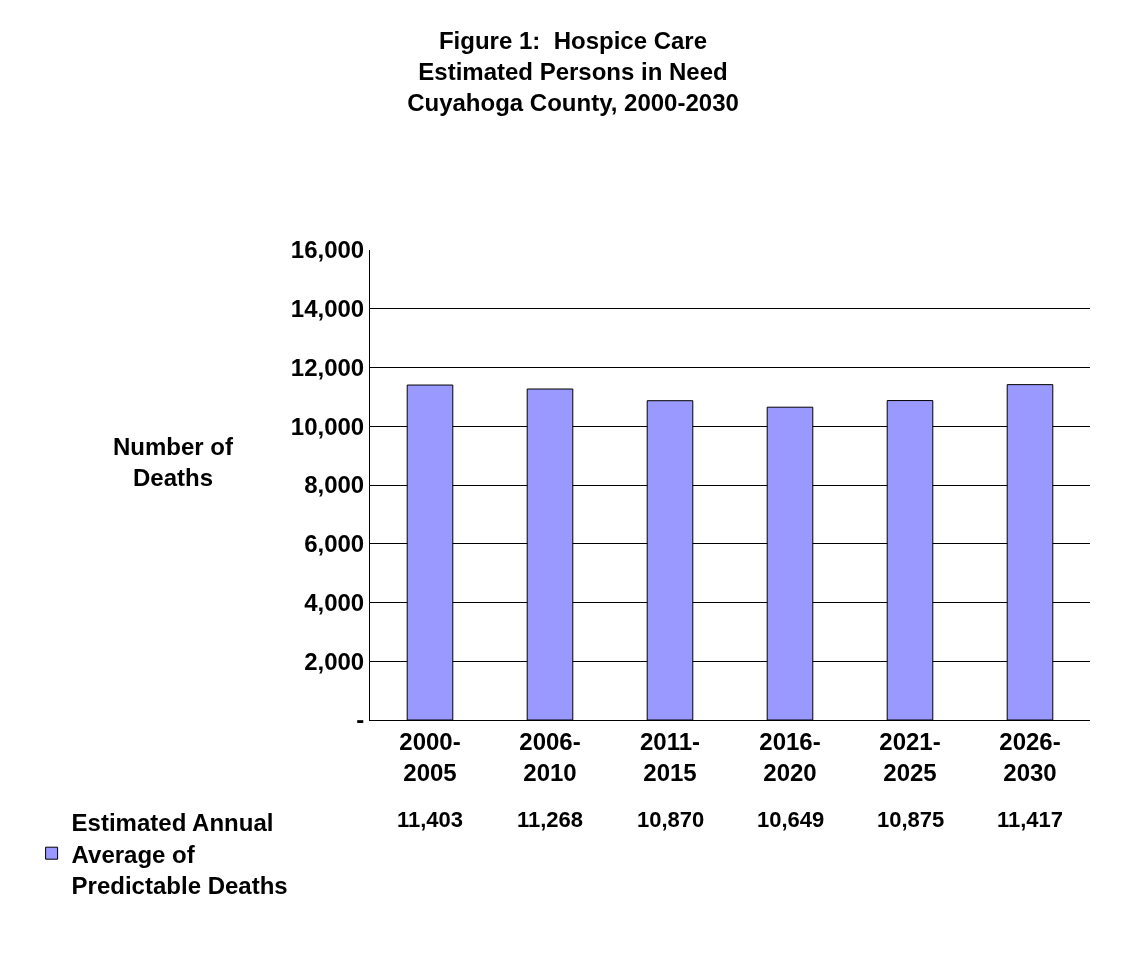  What do you see at coordinates (910, 756) in the screenshot?
I see `x-tick-label: 2021-2025` at bounding box center [910, 756].